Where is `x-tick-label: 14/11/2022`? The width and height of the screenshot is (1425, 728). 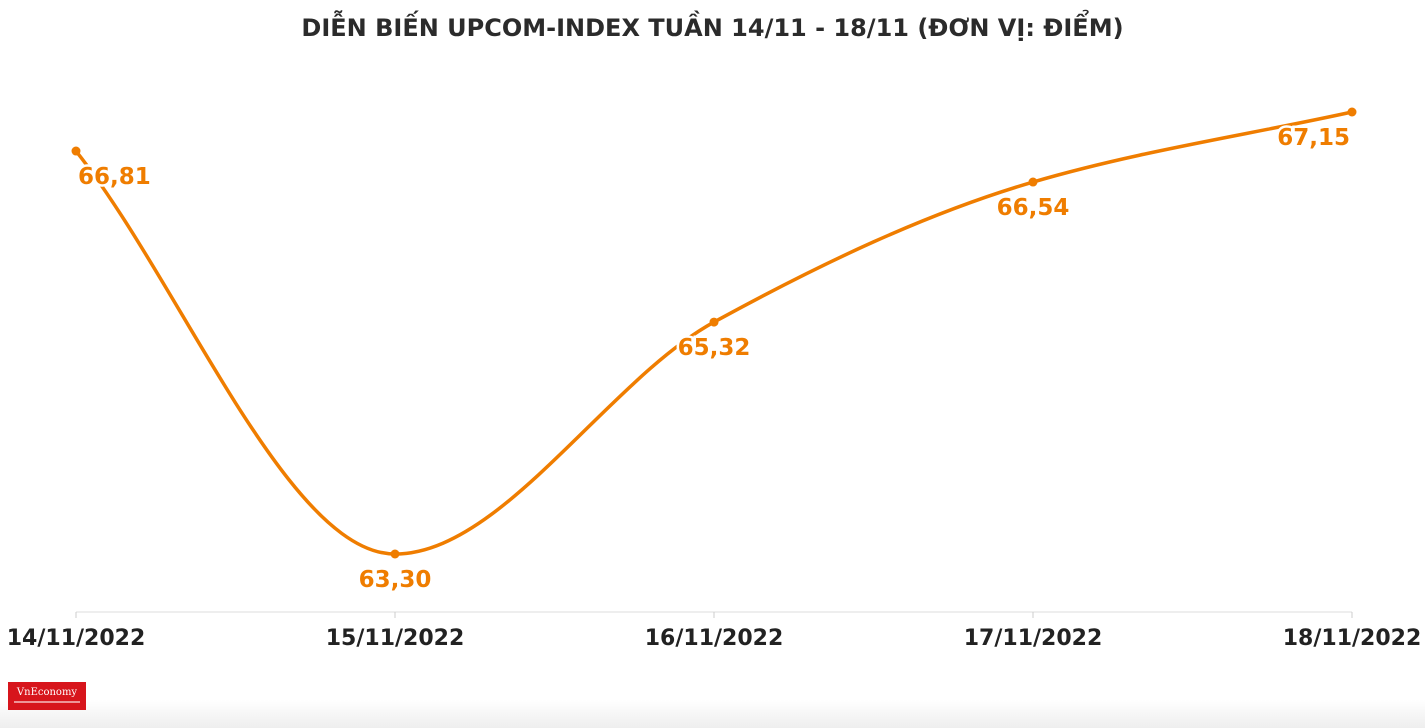 x-tick-label: 14/11/2022 is located at coordinates (76, 638).